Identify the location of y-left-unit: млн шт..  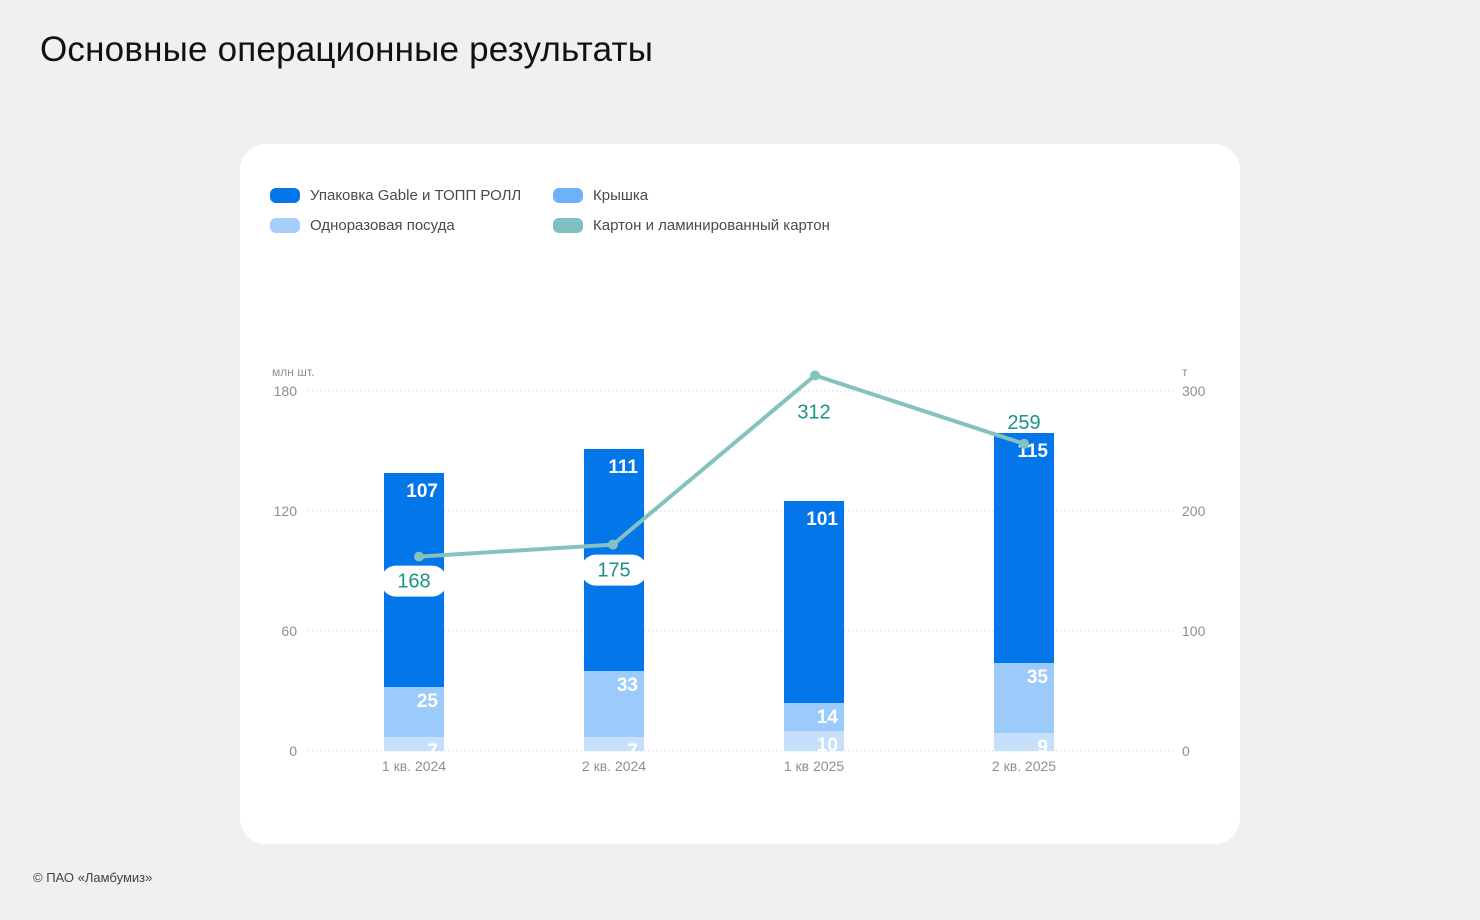
(293, 372).